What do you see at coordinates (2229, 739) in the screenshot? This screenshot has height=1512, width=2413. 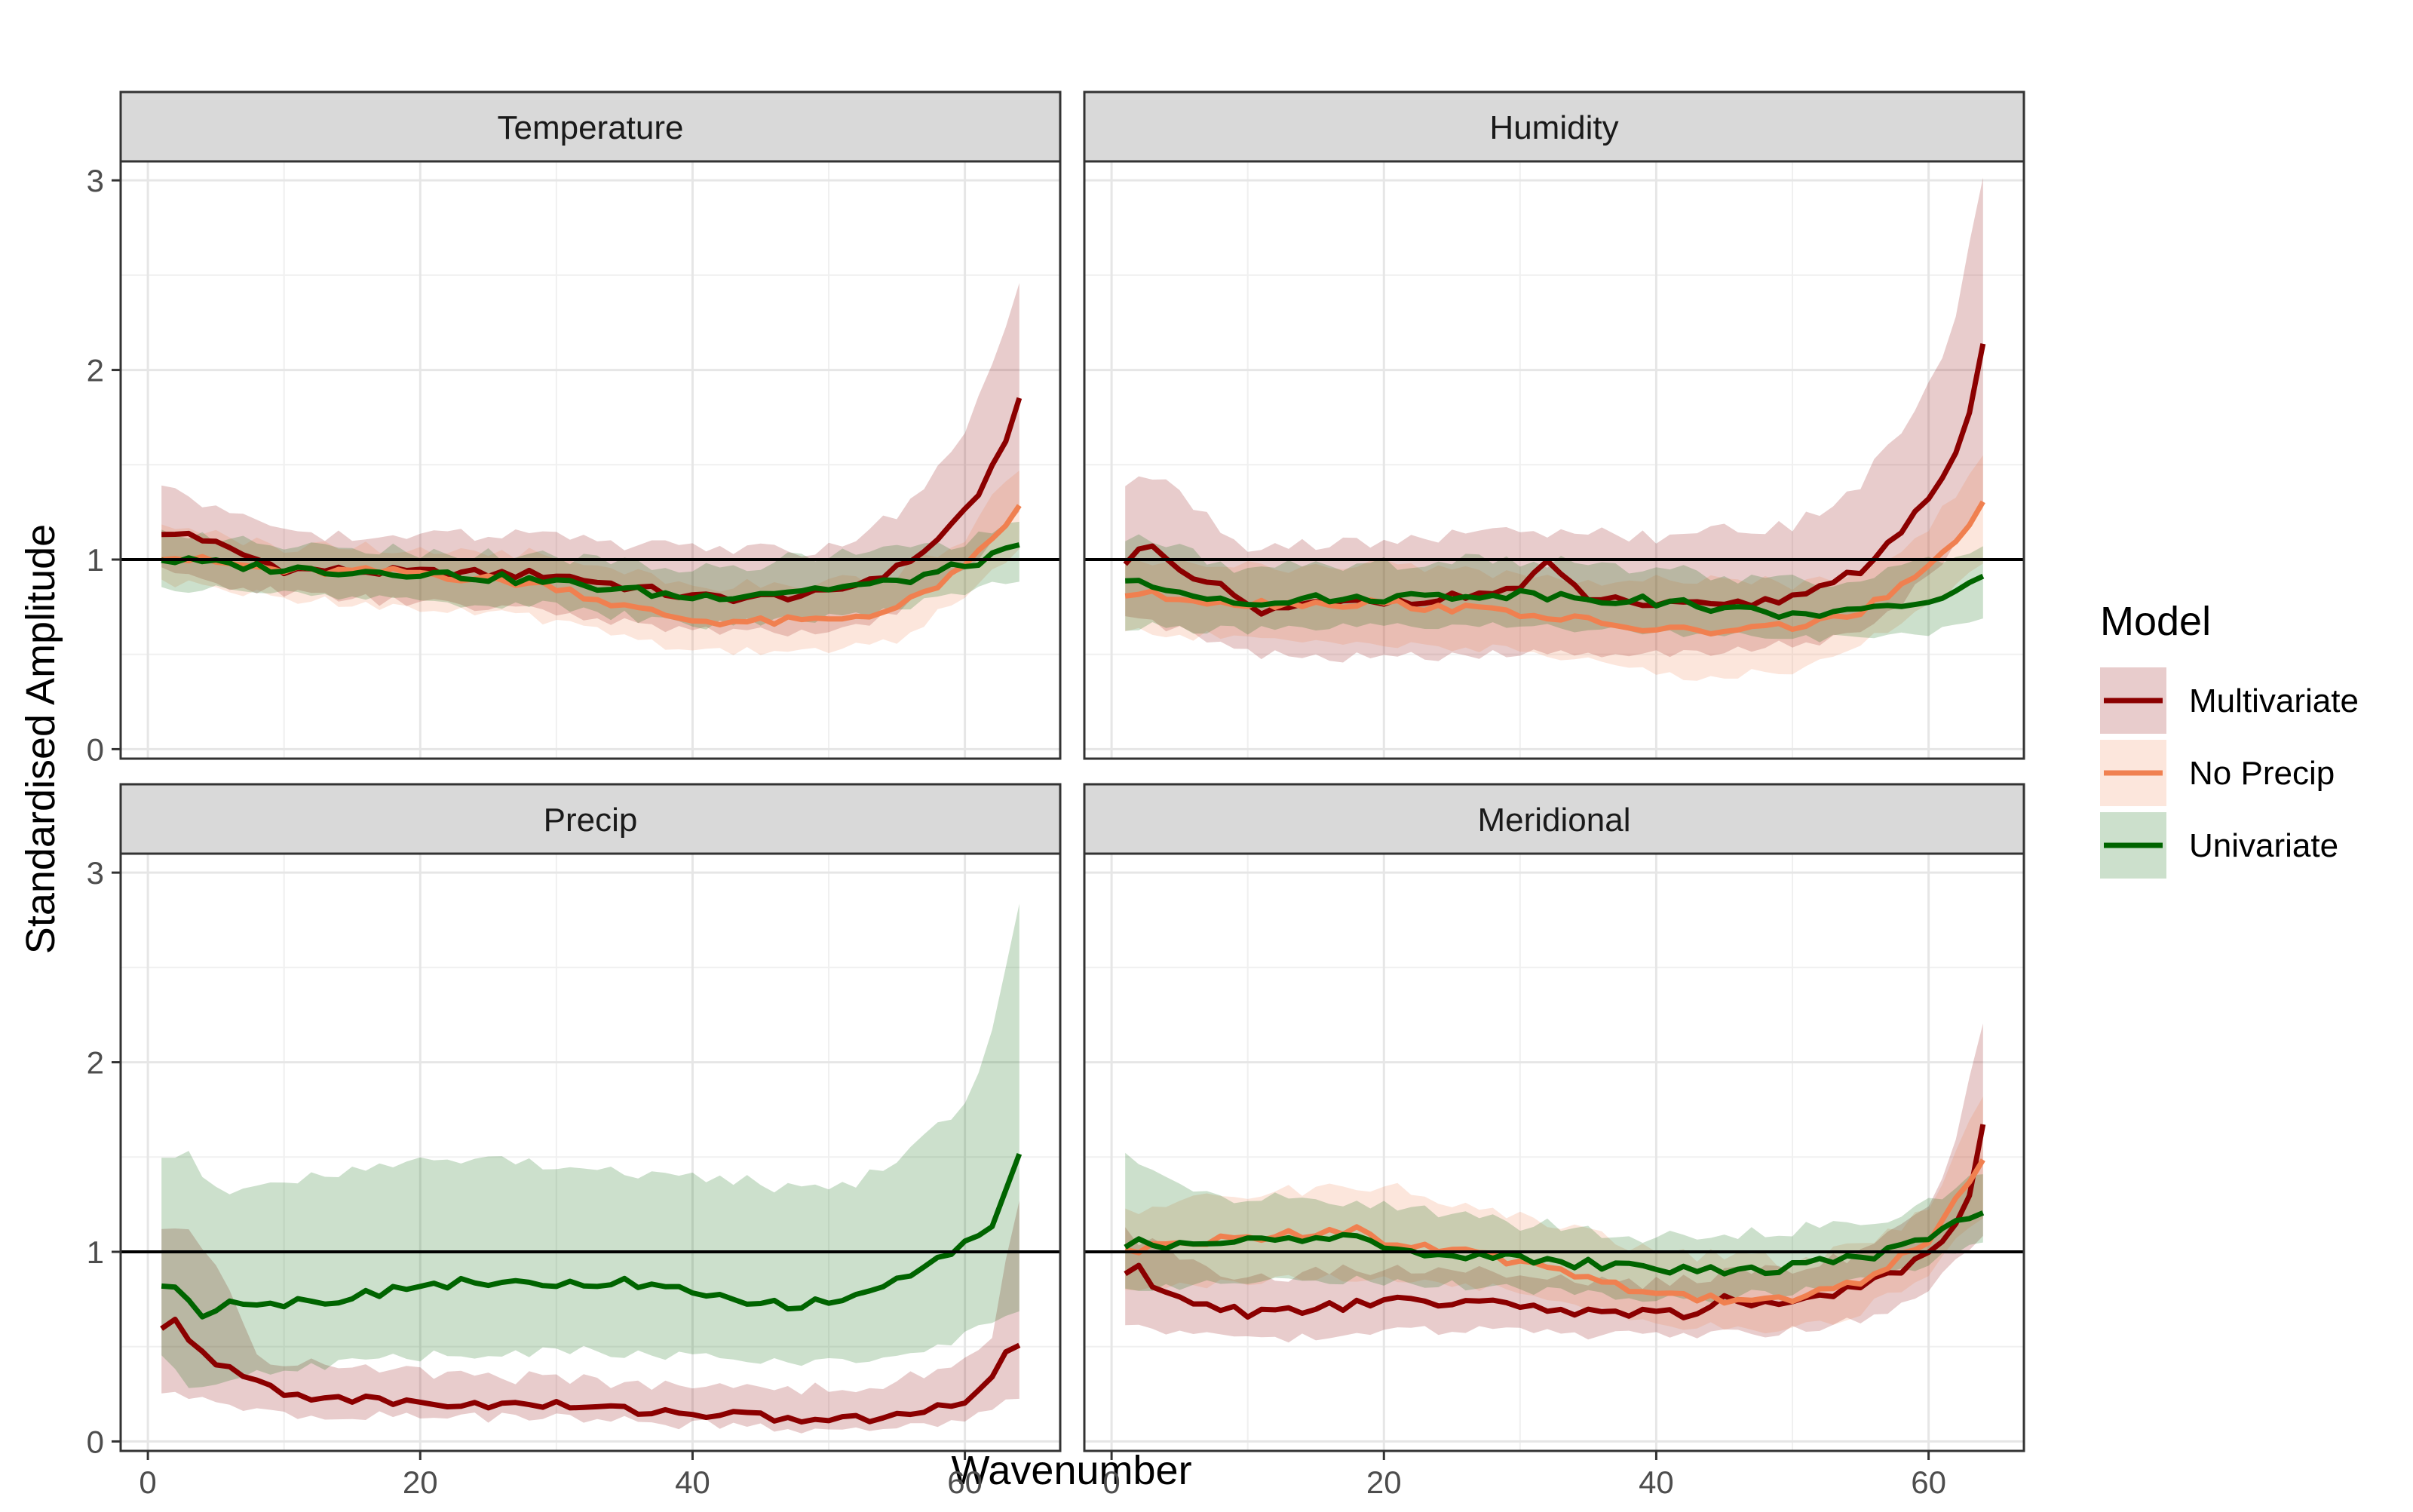 I see `legend: Model Multivariate No Precip Univariate` at bounding box center [2229, 739].